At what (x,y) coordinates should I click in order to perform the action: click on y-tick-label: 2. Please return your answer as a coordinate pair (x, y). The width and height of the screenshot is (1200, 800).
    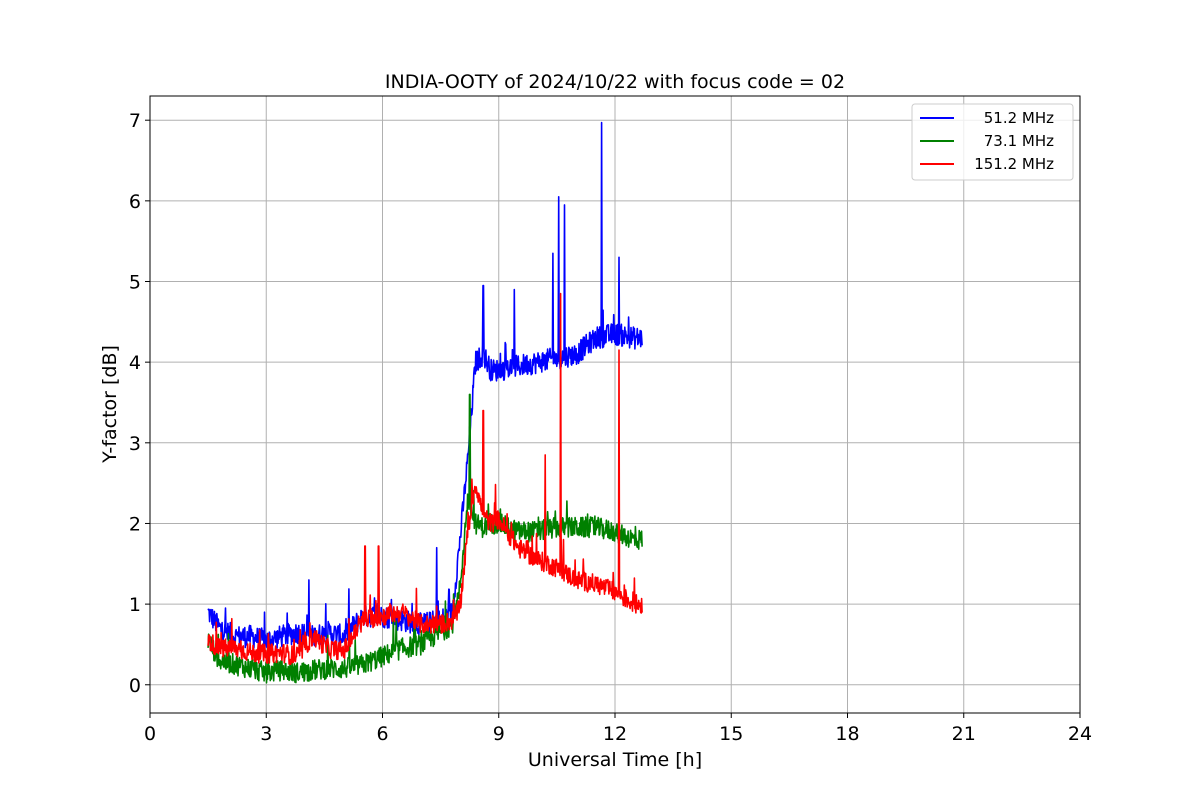
    Looking at the image, I should click on (135, 524).